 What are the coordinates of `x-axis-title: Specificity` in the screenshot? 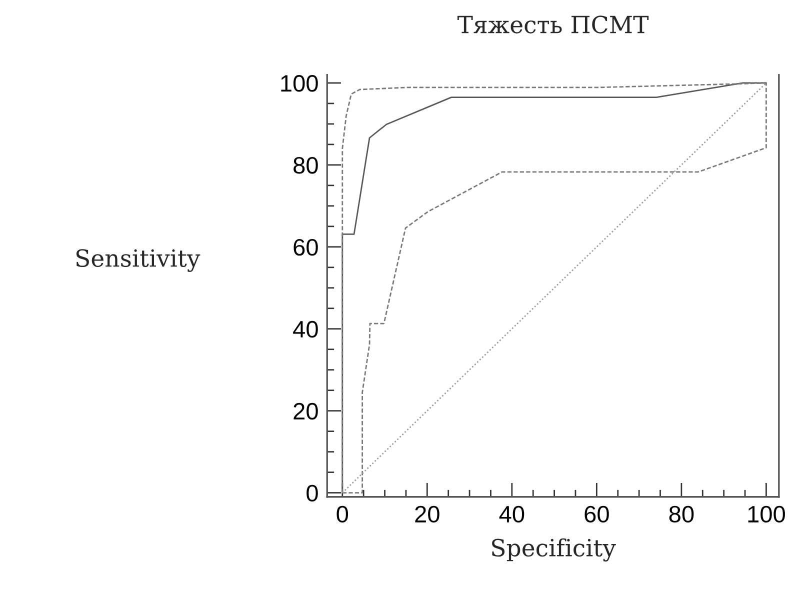 It's located at (554, 550).